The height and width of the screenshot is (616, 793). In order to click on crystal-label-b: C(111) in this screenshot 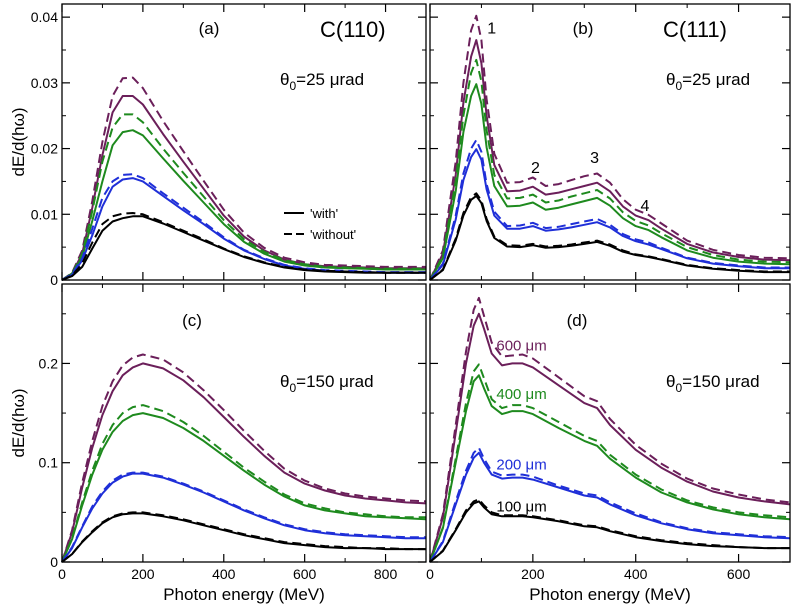, I will do `click(695, 29)`.